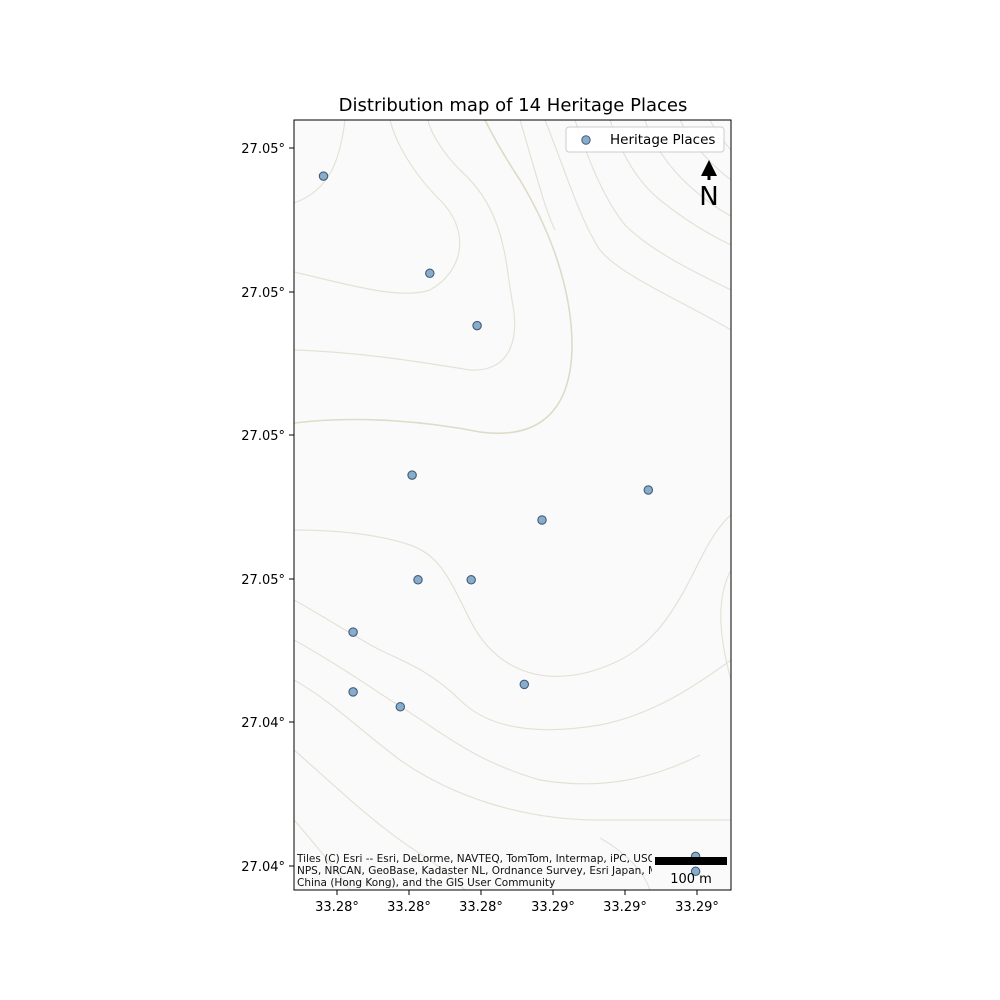  I want to click on map-title: Distribution map of 14 Heritage Places, so click(513, 105).